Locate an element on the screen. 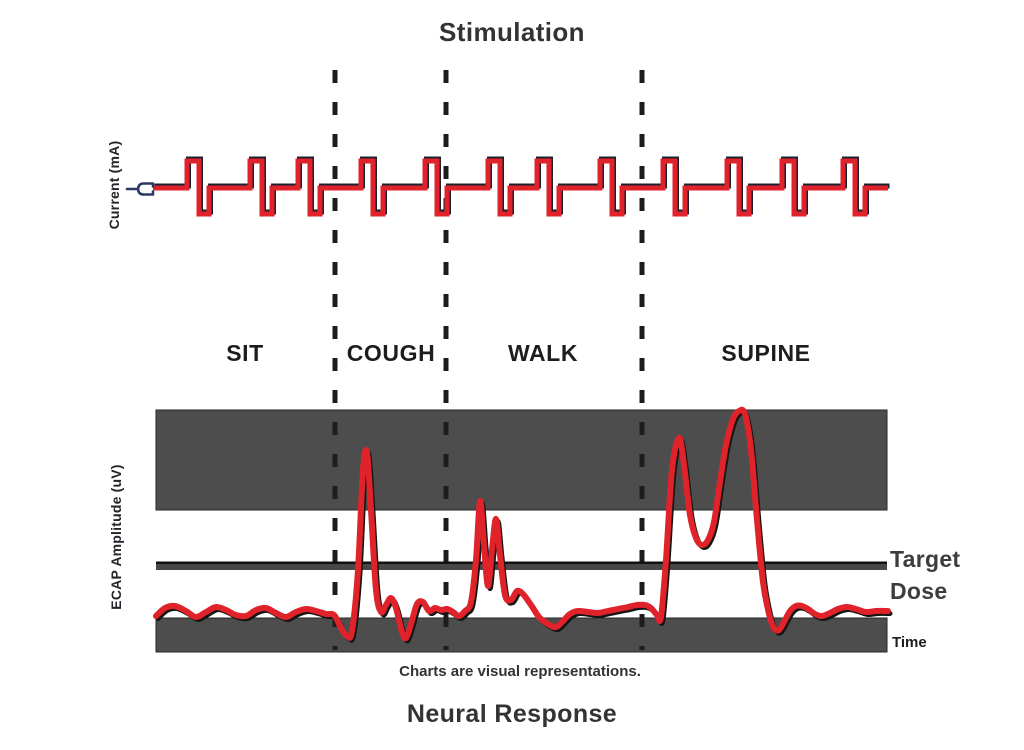 The image size is (1024, 750). target-dose-label-line2: Dose is located at coordinates (919, 591).